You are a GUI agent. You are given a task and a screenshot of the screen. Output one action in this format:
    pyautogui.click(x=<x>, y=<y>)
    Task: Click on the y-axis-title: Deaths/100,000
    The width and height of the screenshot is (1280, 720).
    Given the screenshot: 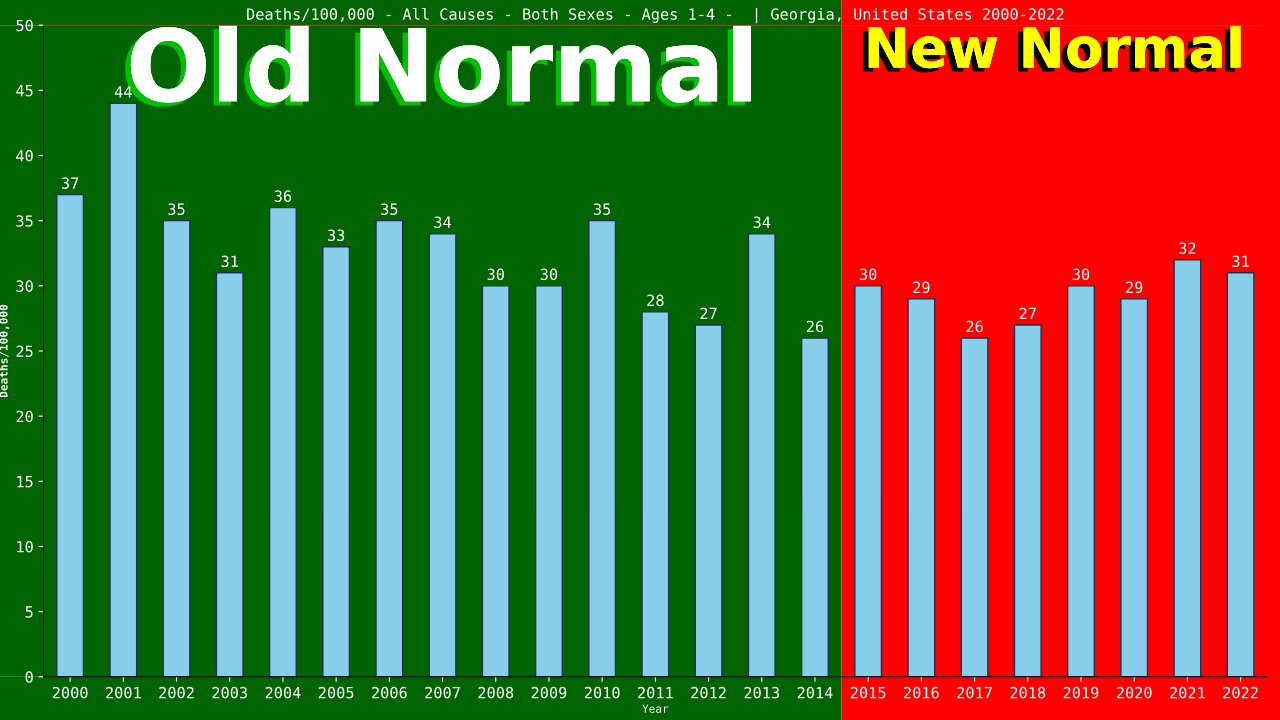 What is the action you would take?
    pyautogui.click(x=5, y=351)
    